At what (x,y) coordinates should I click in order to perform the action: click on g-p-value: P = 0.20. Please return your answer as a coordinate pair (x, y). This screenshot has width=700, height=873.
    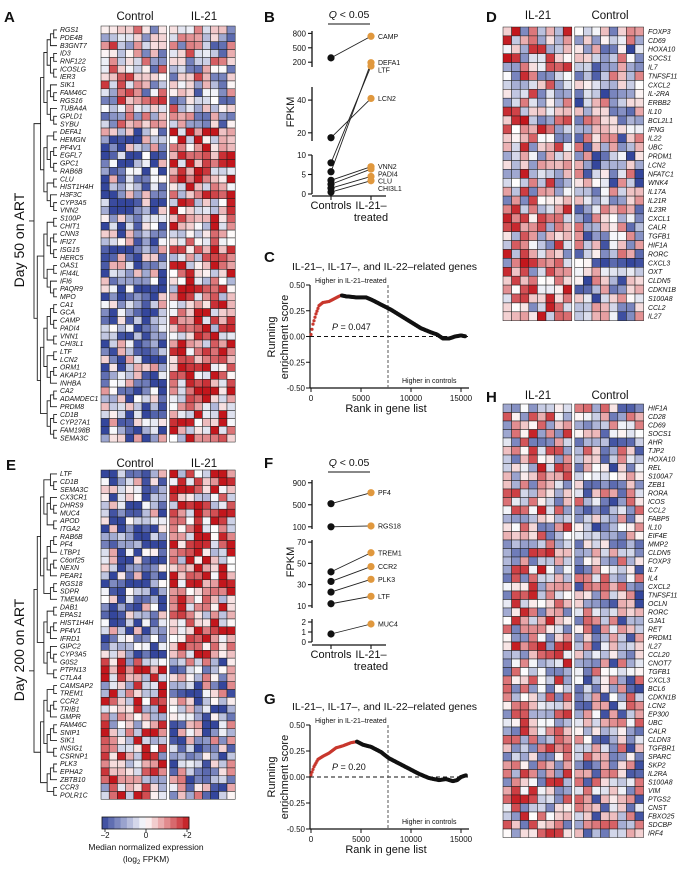
    Looking at the image, I should click on (349, 767).